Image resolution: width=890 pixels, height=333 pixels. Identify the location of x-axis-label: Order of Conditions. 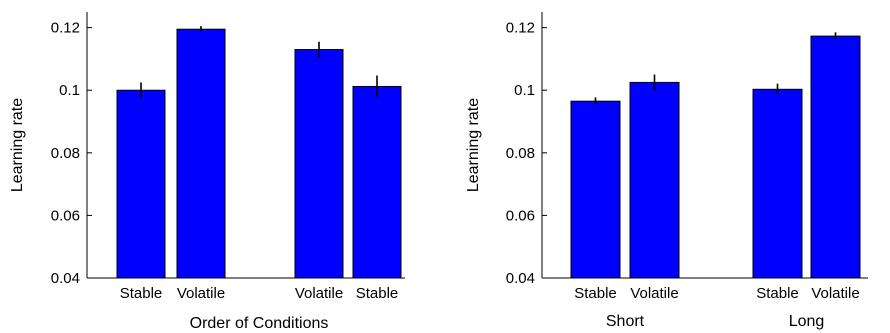
(259, 323).